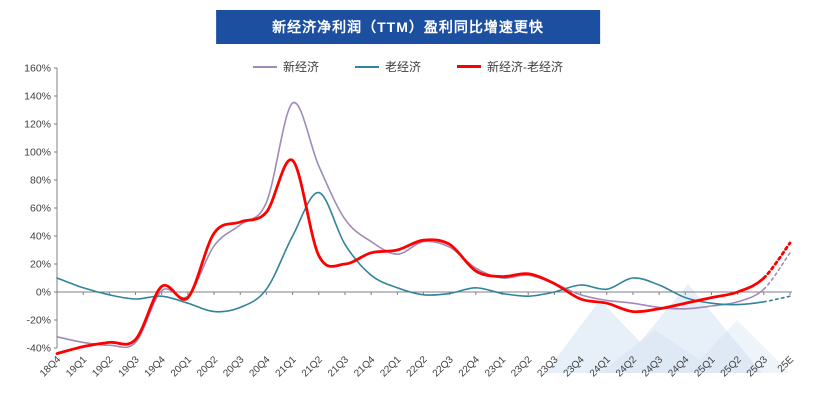 This screenshot has width=816, height=413. What do you see at coordinates (408, 27) in the screenshot?
I see `chart-title: 新经济净利润（TTM）盈利同比增速更快` at bounding box center [408, 27].